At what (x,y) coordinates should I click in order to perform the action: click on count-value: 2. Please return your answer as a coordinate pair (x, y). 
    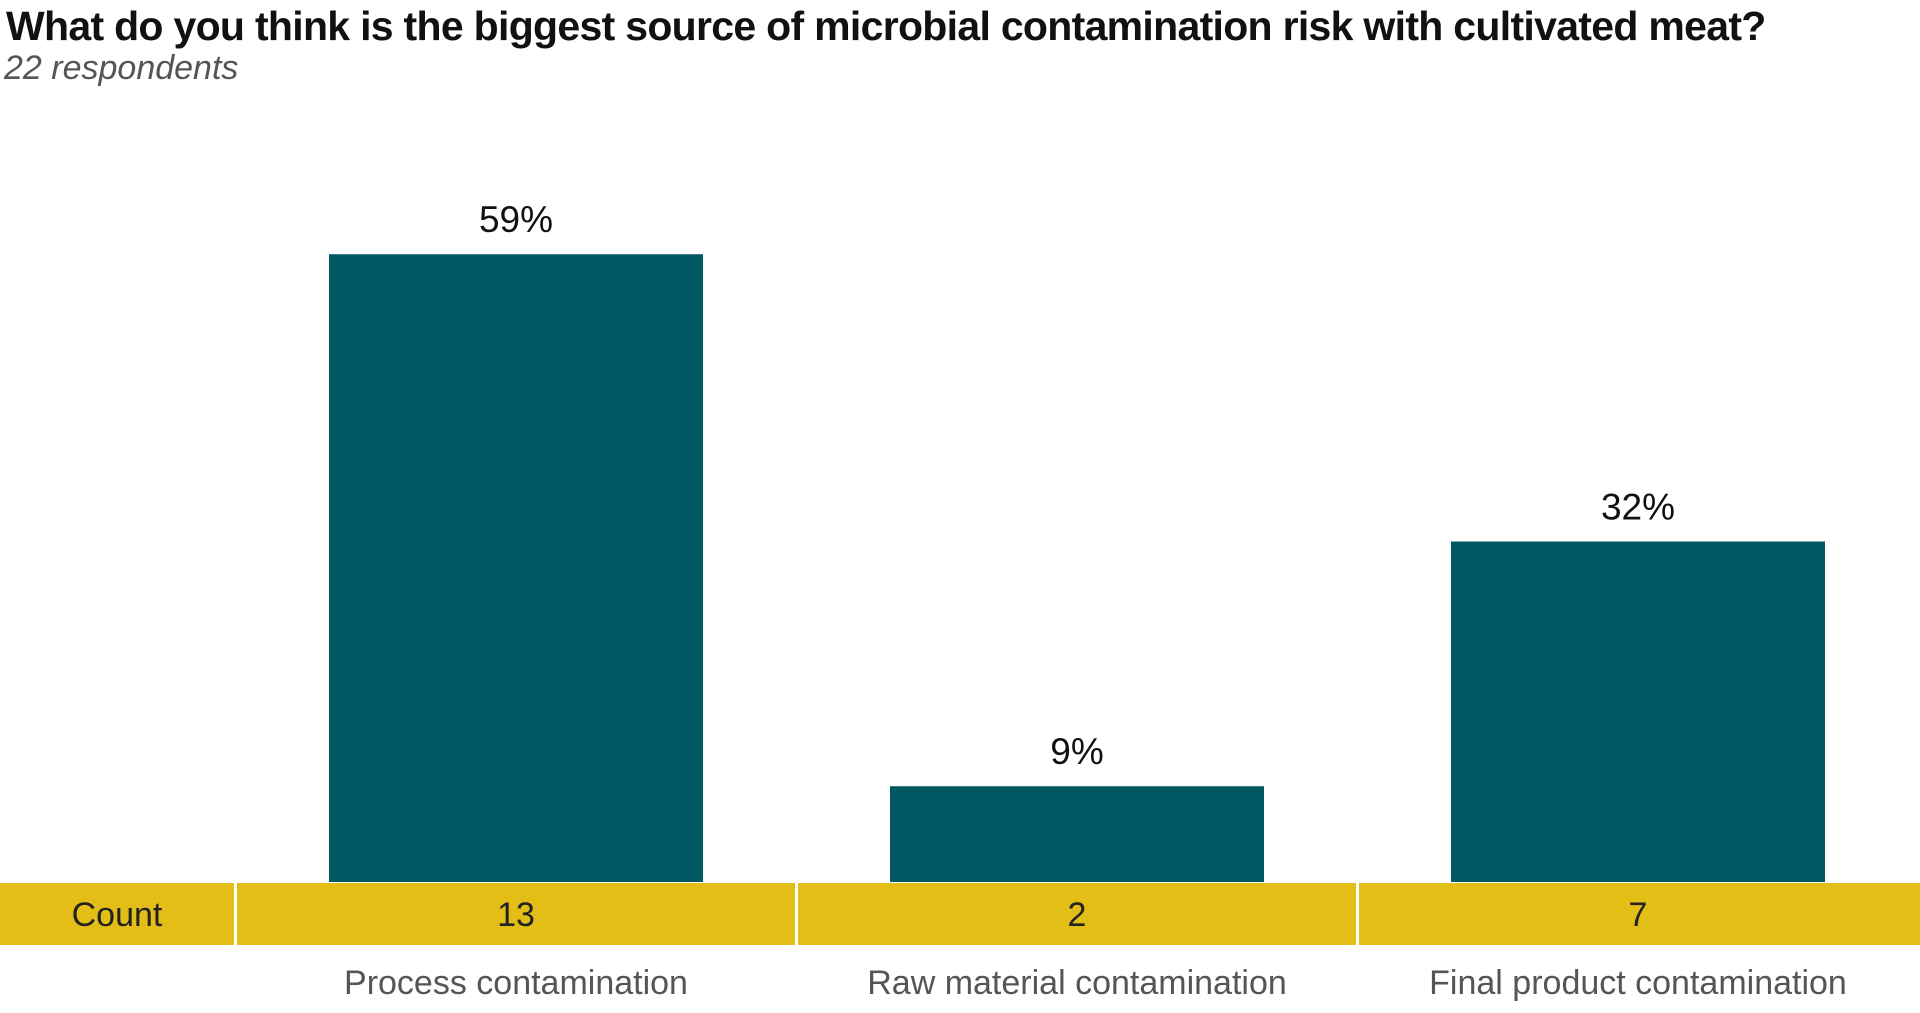
    Looking at the image, I should click on (1077, 915).